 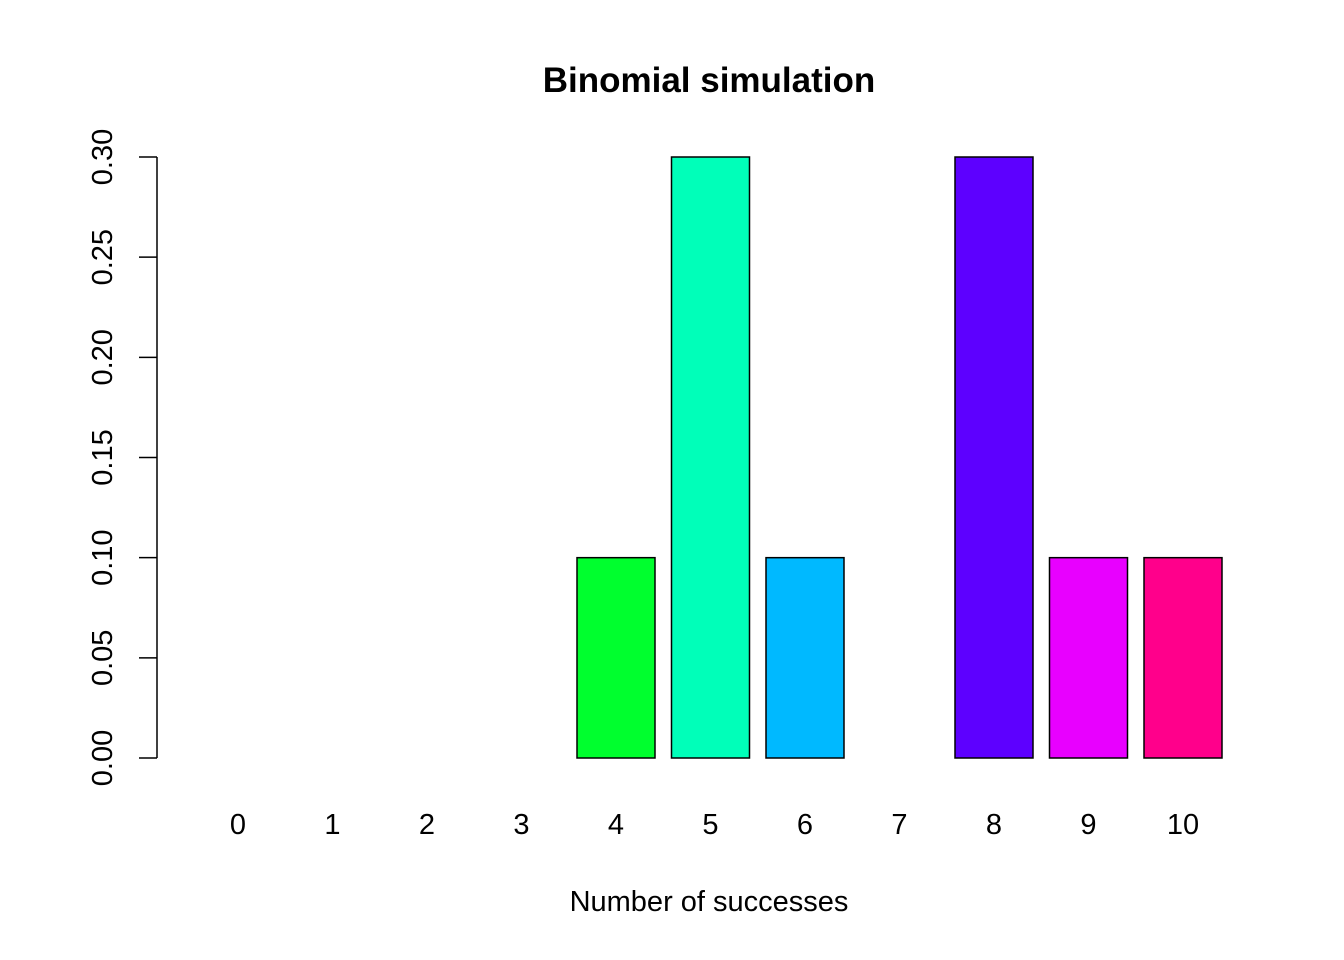 I want to click on y-tick-label: 0.25, so click(x=103, y=257).